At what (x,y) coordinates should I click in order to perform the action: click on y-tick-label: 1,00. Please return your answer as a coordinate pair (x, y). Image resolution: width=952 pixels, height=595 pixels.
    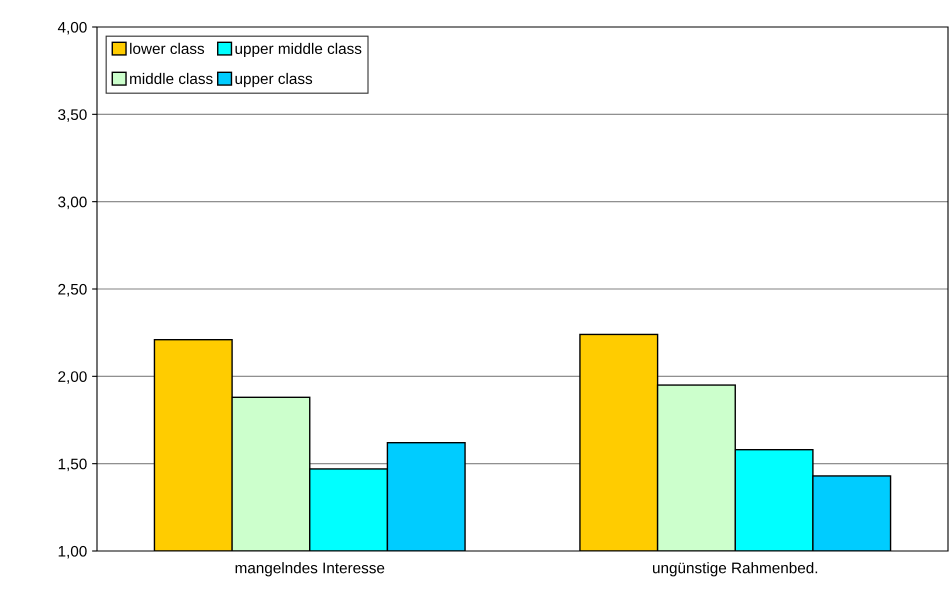
    Looking at the image, I should click on (72, 552).